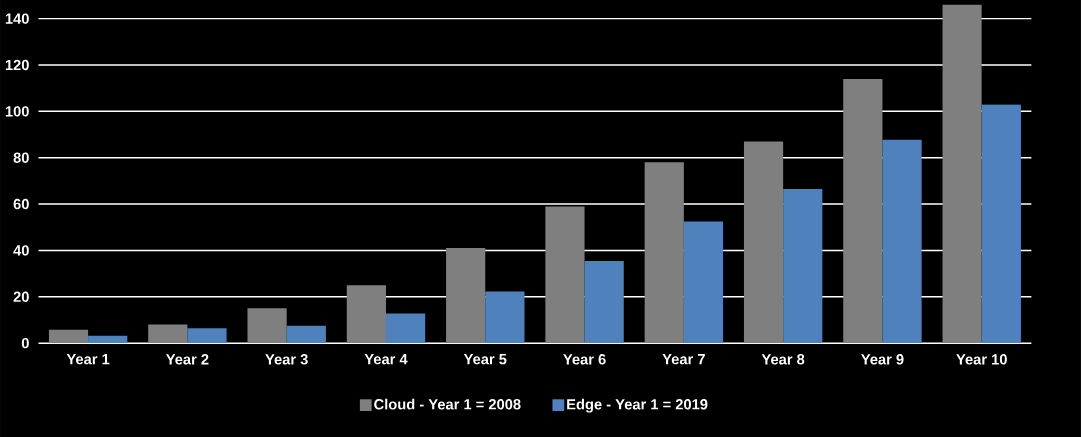 The height and width of the screenshot is (437, 1081). What do you see at coordinates (386, 359) in the screenshot?
I see `x-tick-label: Year 4` at bounding box center [386, 359].